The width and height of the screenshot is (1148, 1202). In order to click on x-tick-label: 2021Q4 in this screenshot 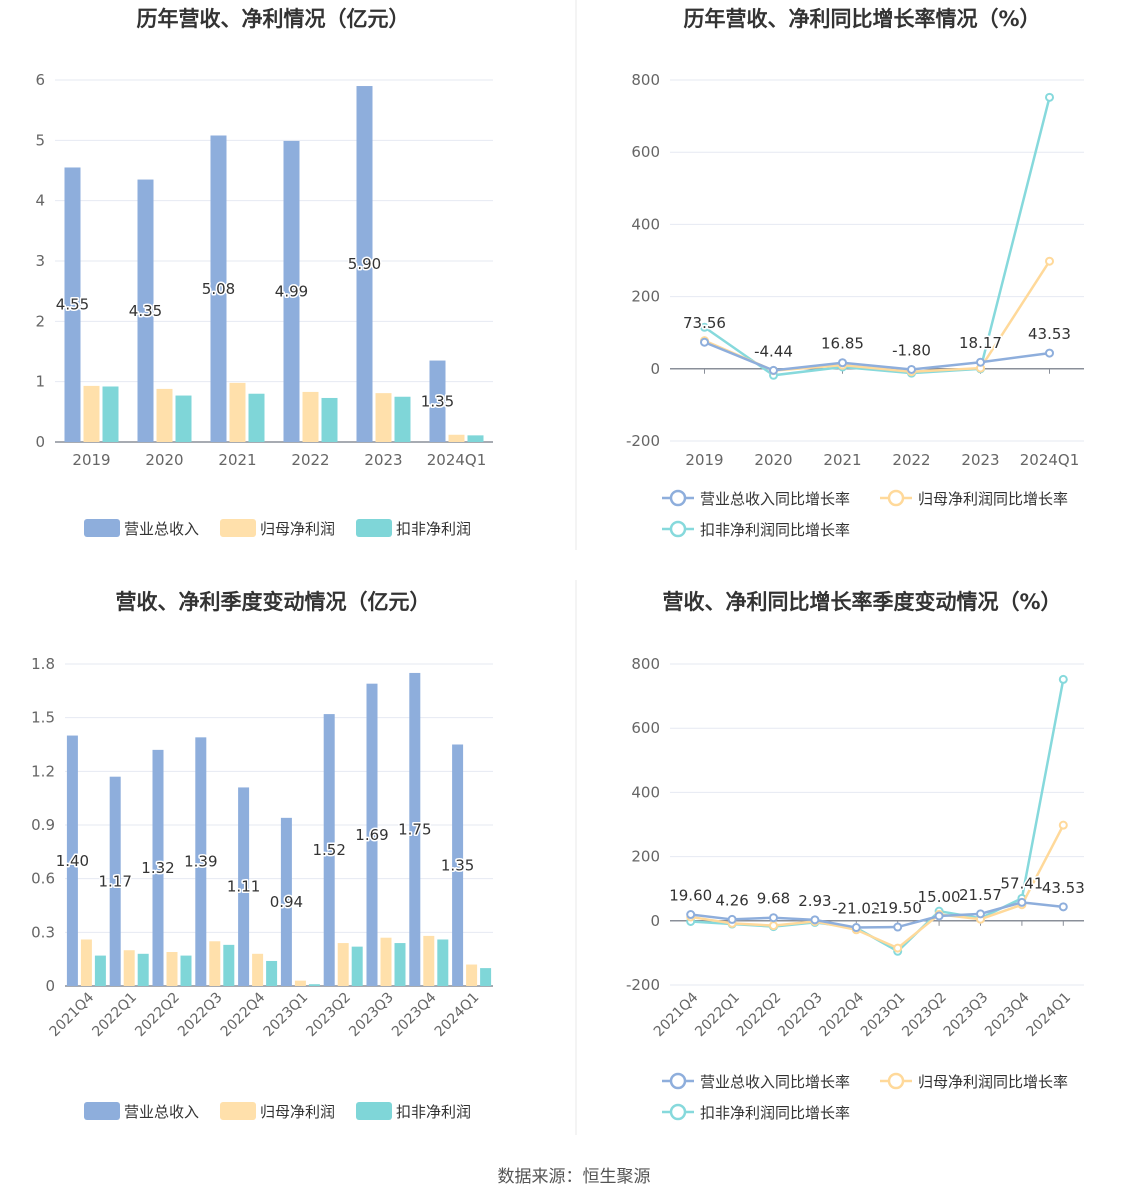, I will do `click(72, 1014)`.